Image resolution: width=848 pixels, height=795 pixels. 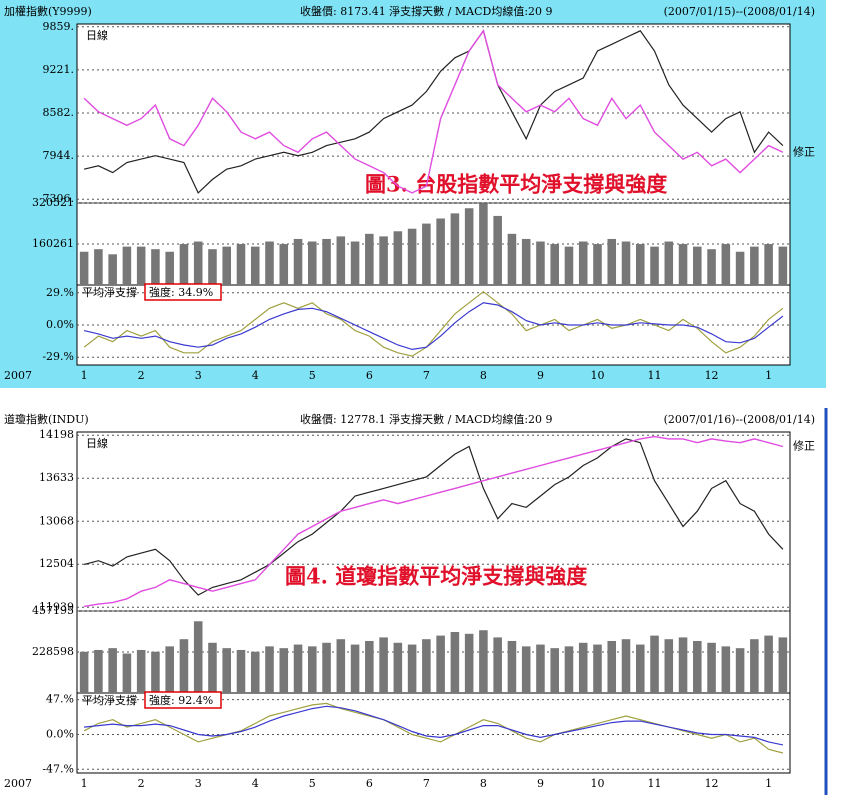 What do you see at coordinates (109, 292) in the screenshot?
I see `indicator-label: 平均淨支撐` at bounding box center [109, 292].